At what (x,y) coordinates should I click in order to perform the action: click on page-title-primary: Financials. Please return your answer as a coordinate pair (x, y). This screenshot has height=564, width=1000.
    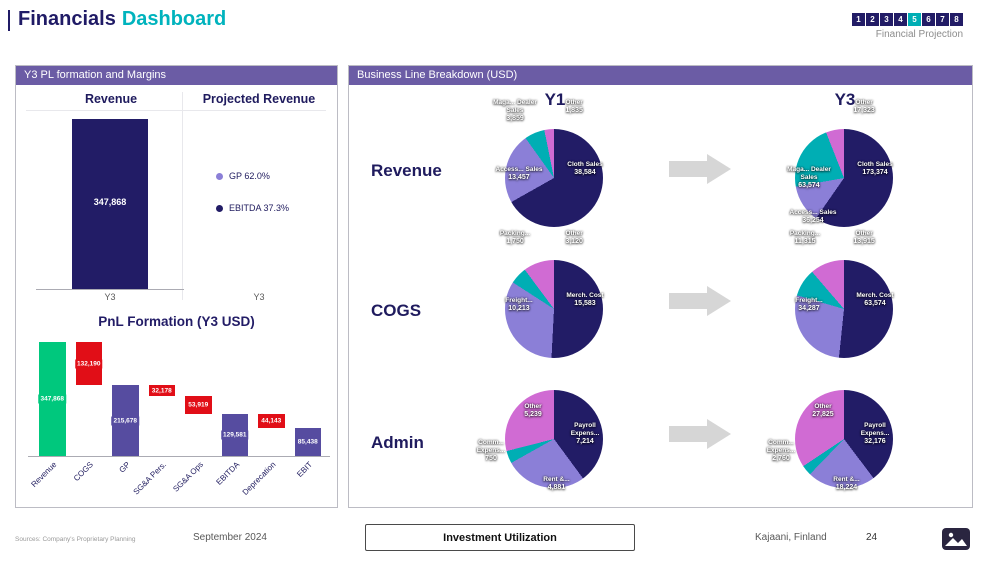
    Looking at the image, I should click on (67, 19).